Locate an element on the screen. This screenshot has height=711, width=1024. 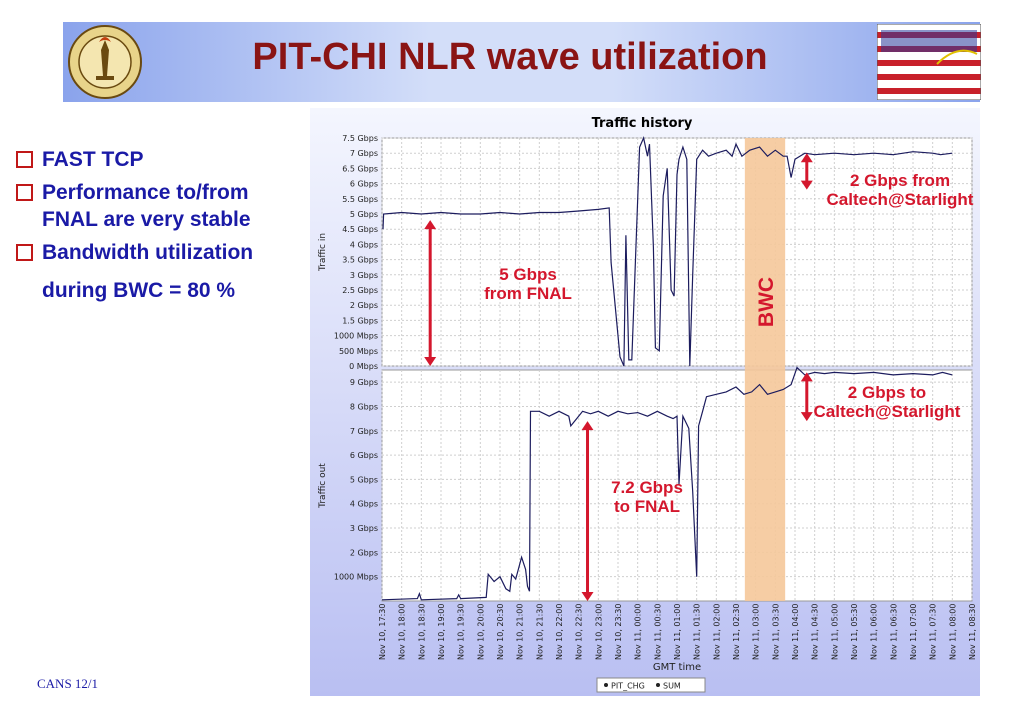
x-tick-label: Nov 11, 00:00 is located at coordinates (638, 632).